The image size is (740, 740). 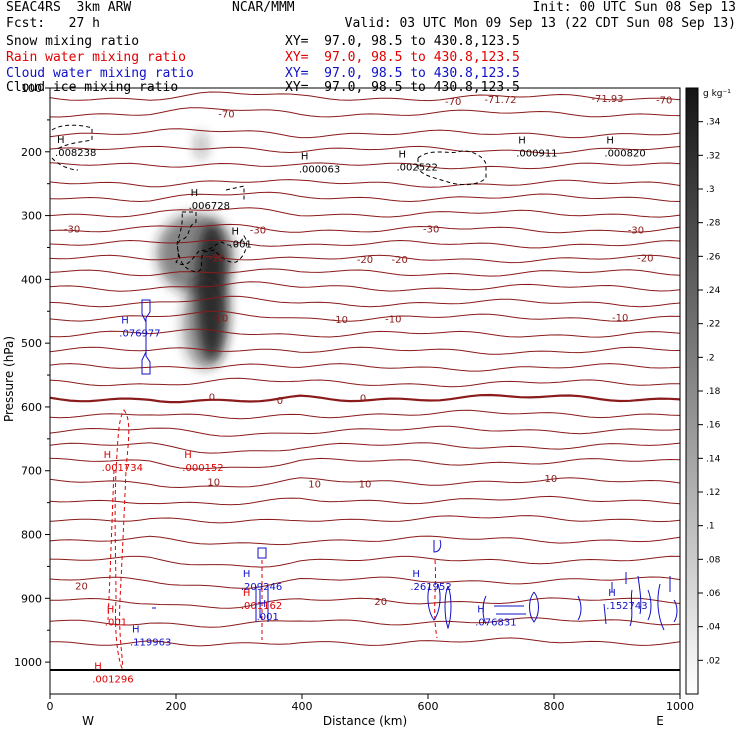 I want to click on colorbar-tick-label: .16, so click(x=713, y=426).